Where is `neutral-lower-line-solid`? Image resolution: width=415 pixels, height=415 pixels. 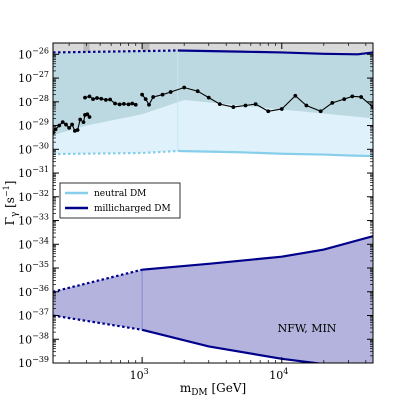
neutral-lower-line-solid is located at coordinates (275, 153).